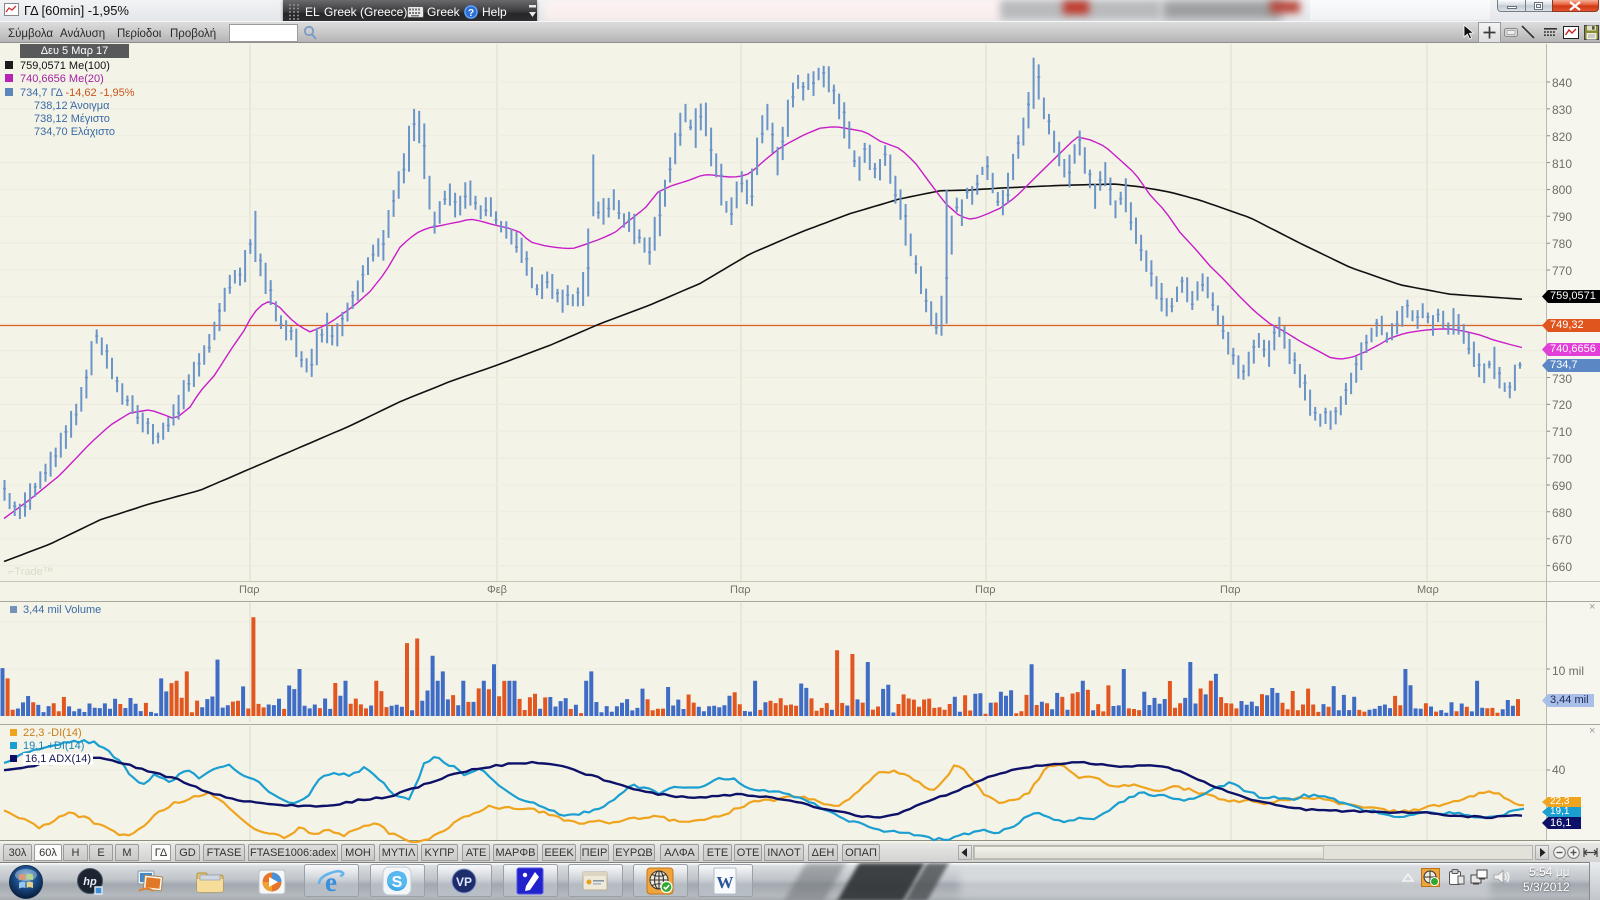  I want to click on svg-text: VP, so click(464, 882).